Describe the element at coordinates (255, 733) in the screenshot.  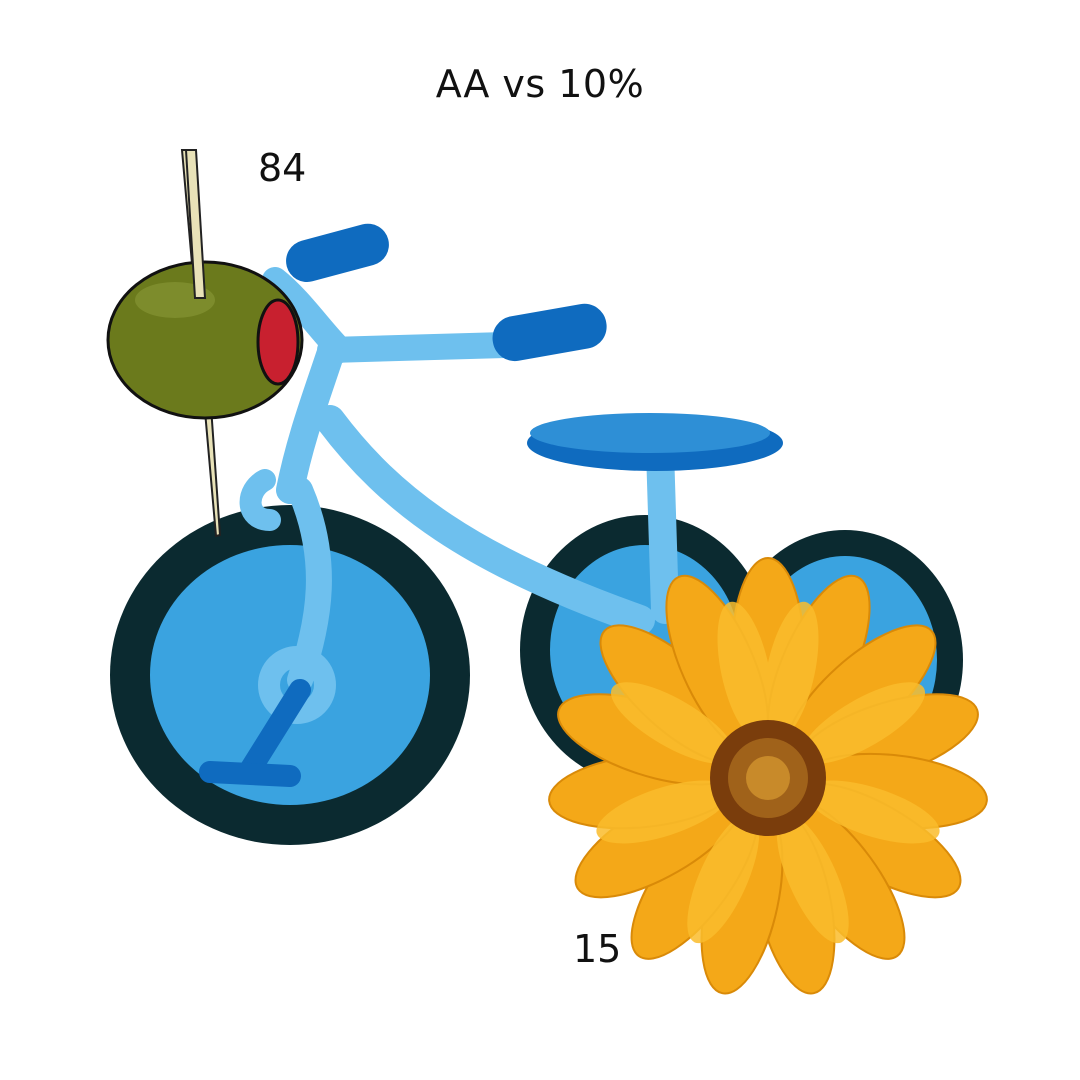
I see `pedal` at that location.